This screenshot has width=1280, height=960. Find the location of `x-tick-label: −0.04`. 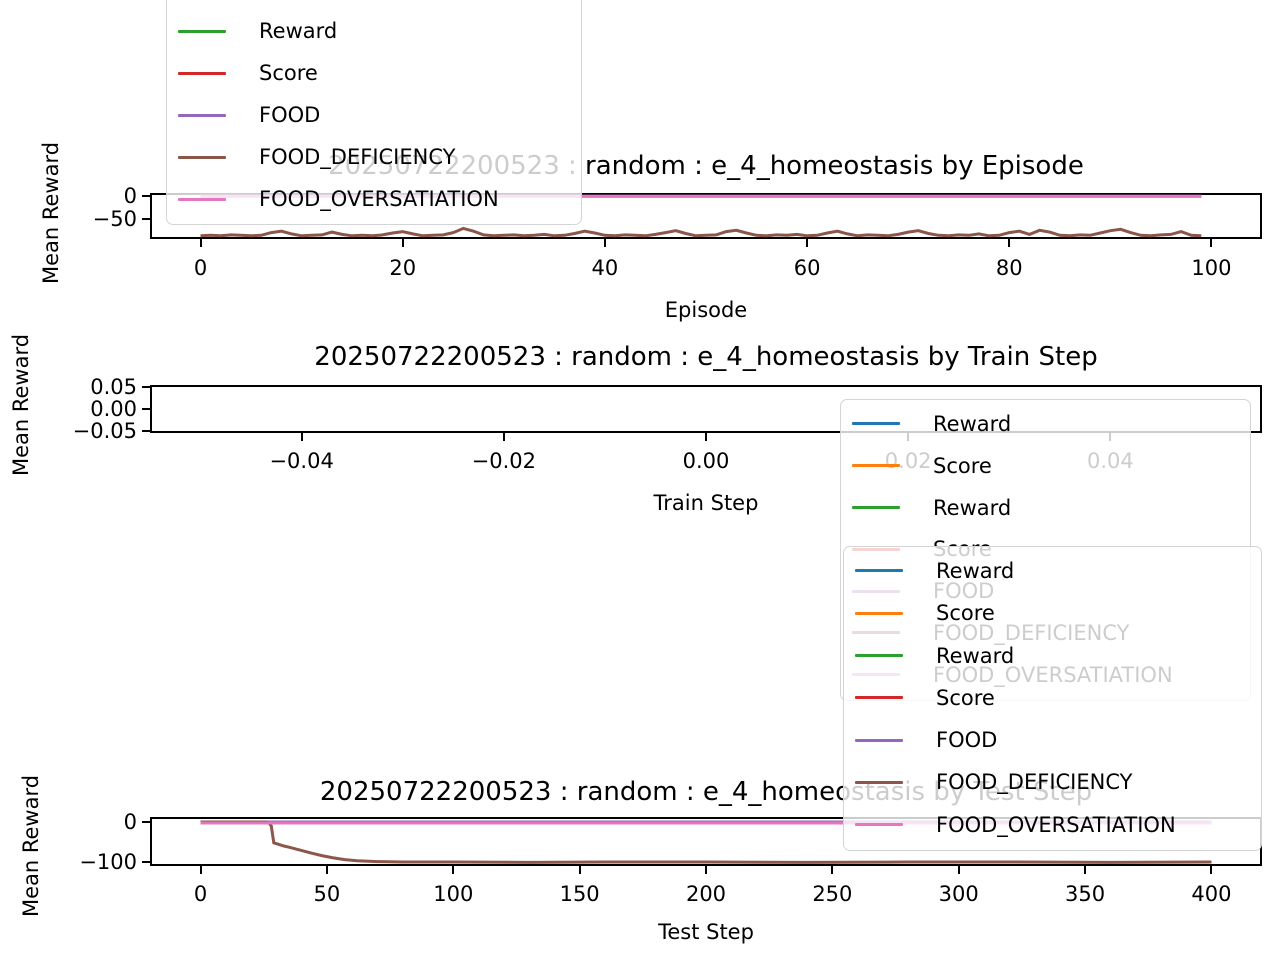

x-tick-label: −0.04 is located at coordinates (301, 461).